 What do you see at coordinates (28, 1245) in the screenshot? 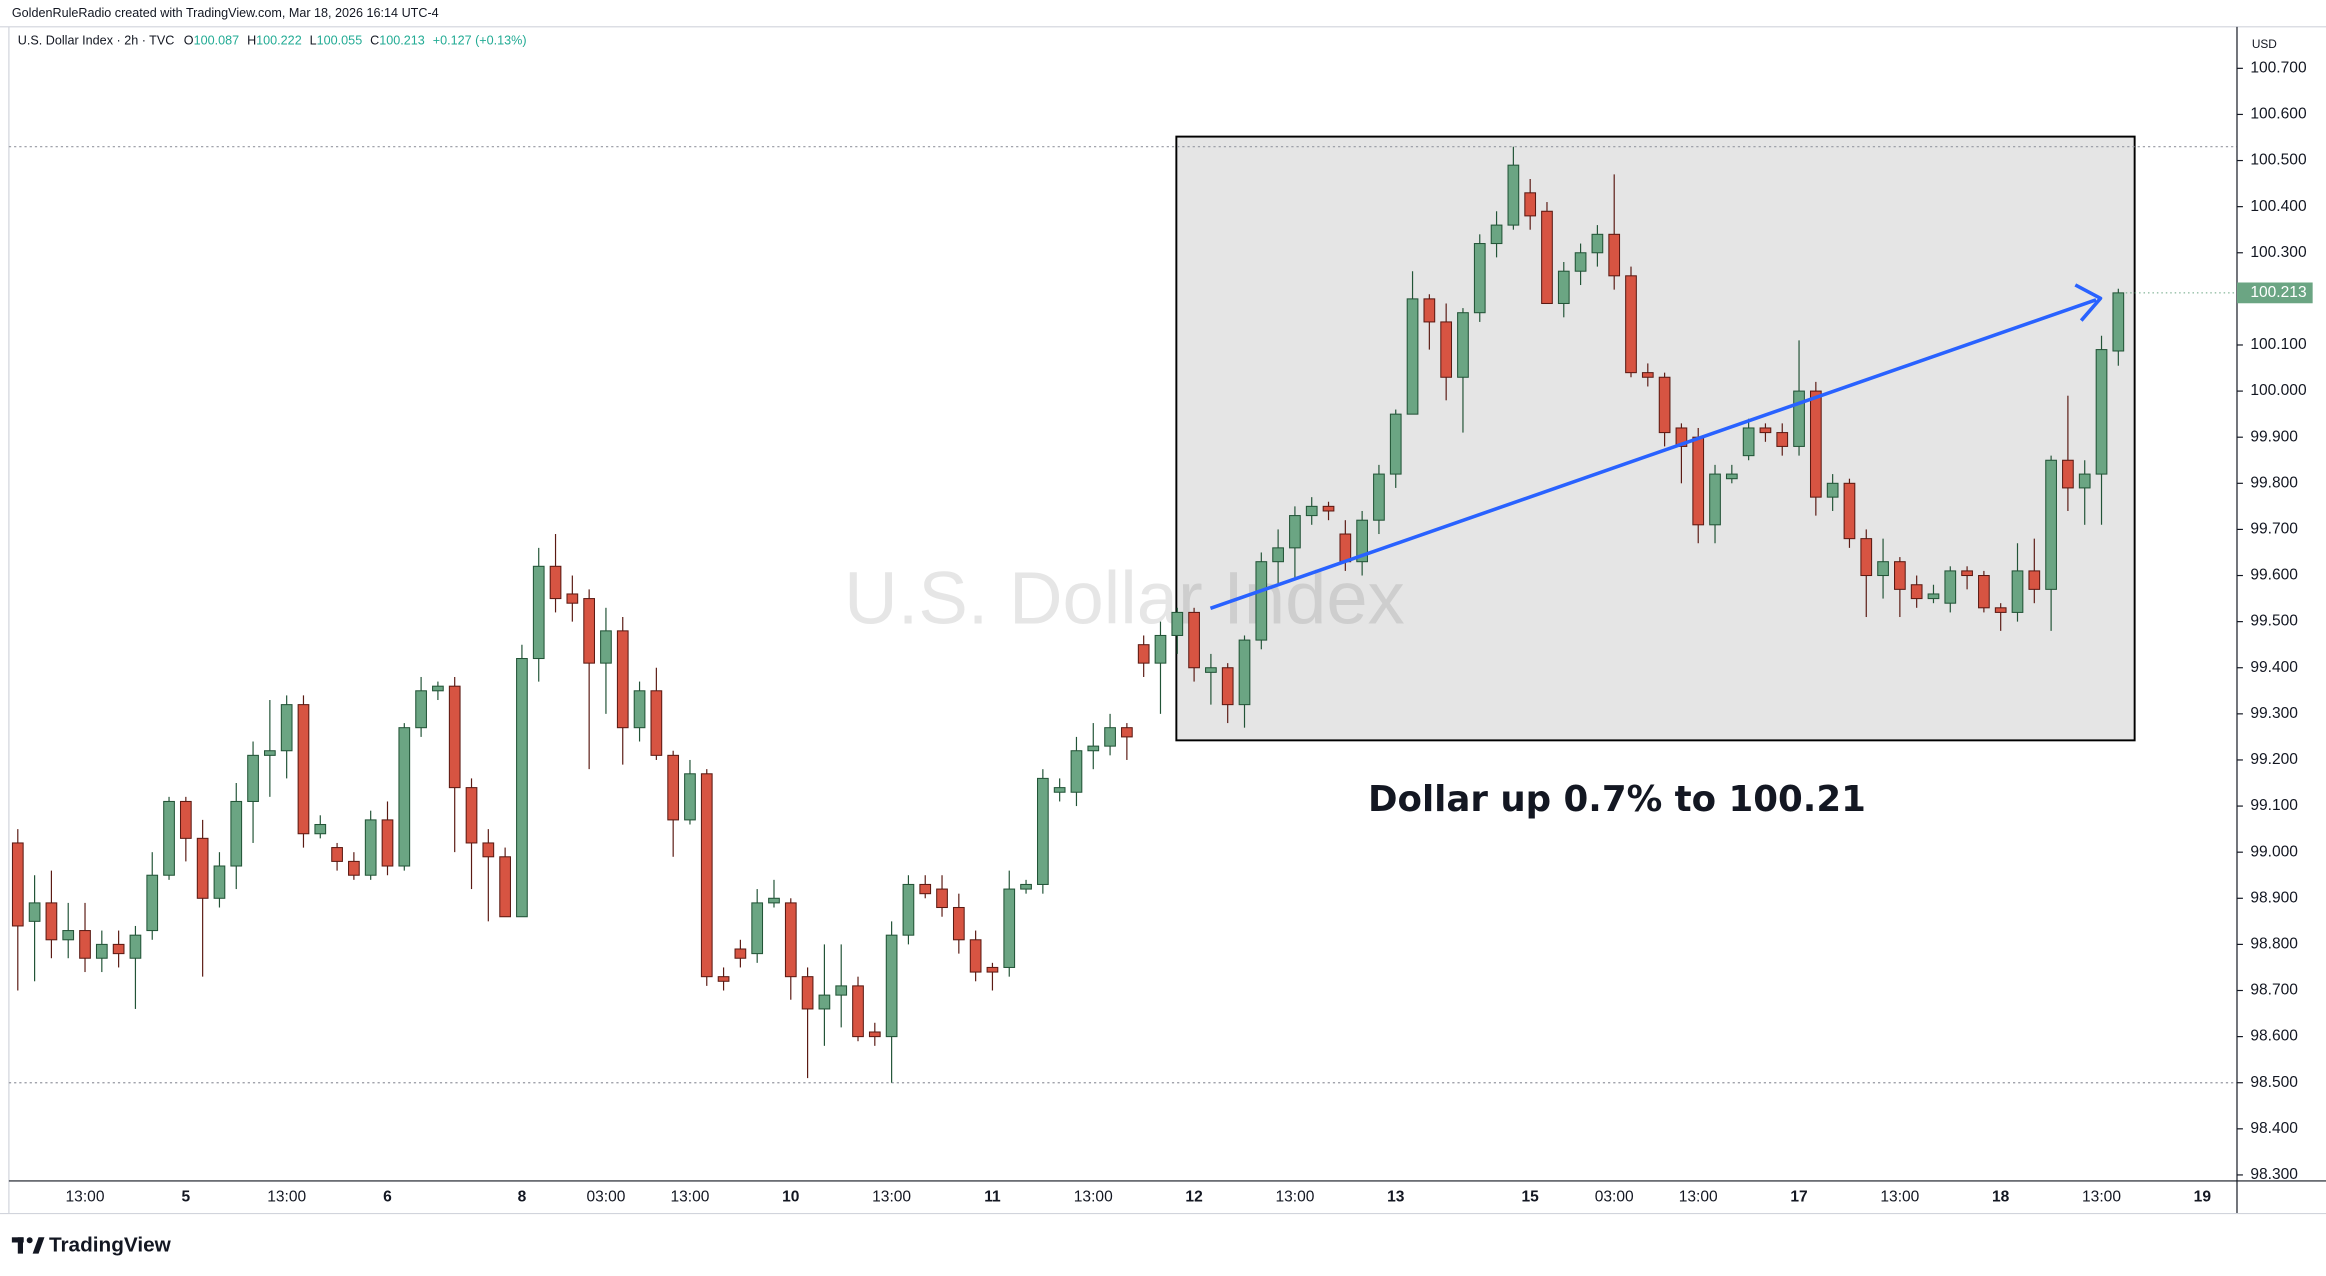
I see `brand-logo` at bounding box center [28, 1245].